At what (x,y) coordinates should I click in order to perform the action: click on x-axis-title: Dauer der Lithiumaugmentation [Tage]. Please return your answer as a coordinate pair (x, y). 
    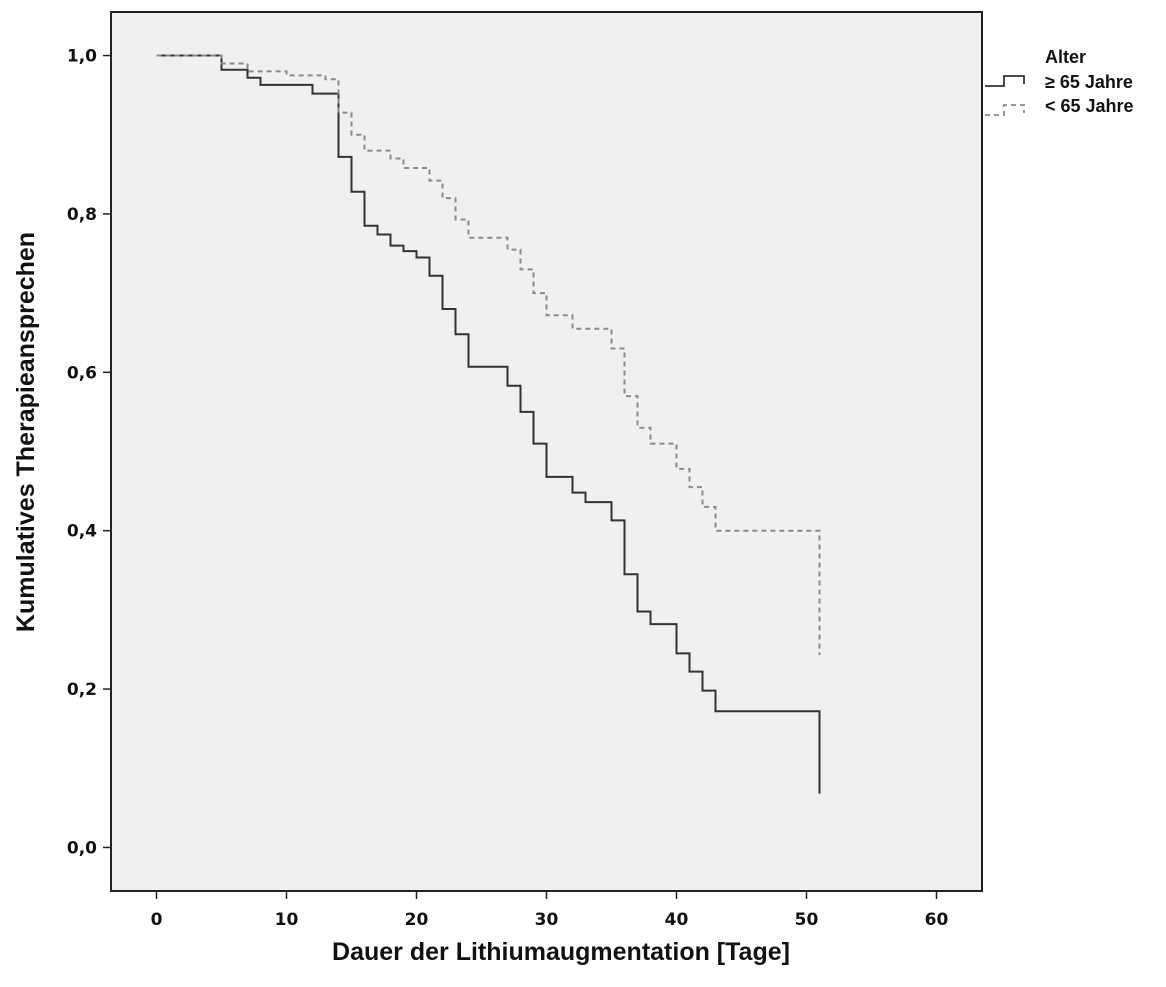
    Looking at the image, I should click on (561, 952).